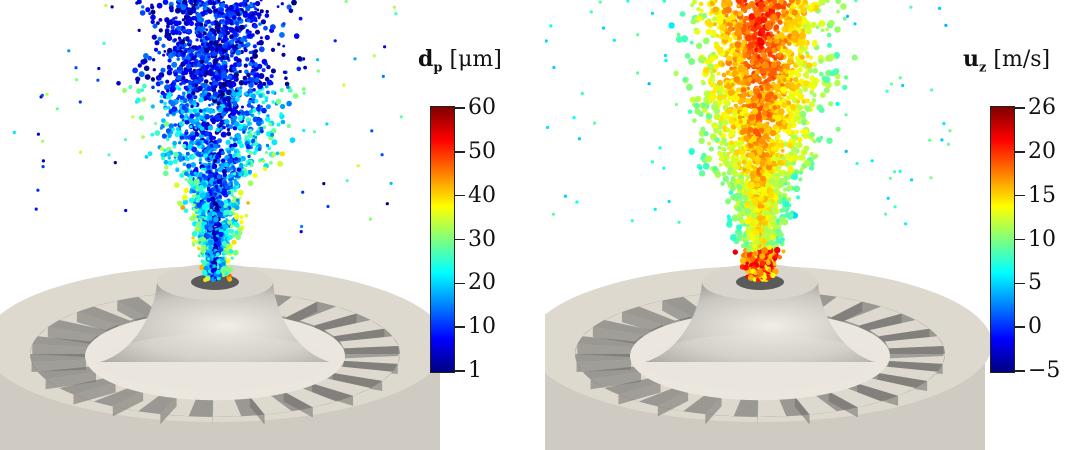 Image resolution: width=1089 pixels, height=450 pixels. Describe the element at coordinates (1042, 107) in the screenshot. I see `colorbar-tick-label: 26` at that location.